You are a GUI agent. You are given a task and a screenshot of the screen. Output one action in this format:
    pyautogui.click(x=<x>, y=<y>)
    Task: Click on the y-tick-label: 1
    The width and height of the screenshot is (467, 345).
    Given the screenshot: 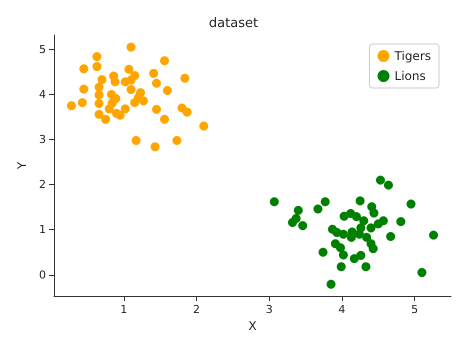 What is the action you would take?
    pyautogui.click(x=42, y=229)
    